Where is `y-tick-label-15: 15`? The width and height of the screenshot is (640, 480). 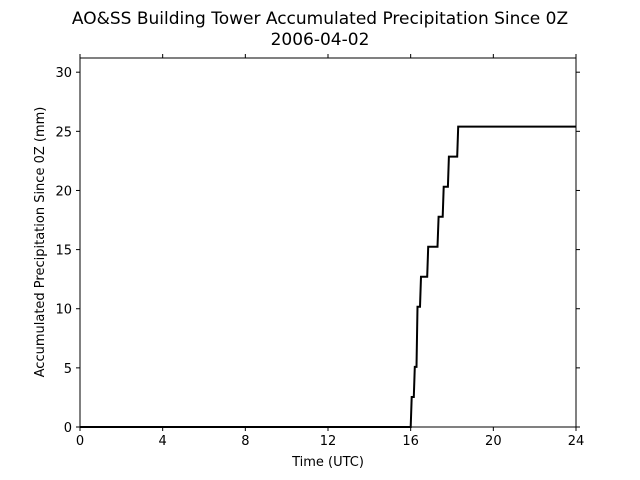
y-tick-label-15: 15 is located at coordinates (63, 251).